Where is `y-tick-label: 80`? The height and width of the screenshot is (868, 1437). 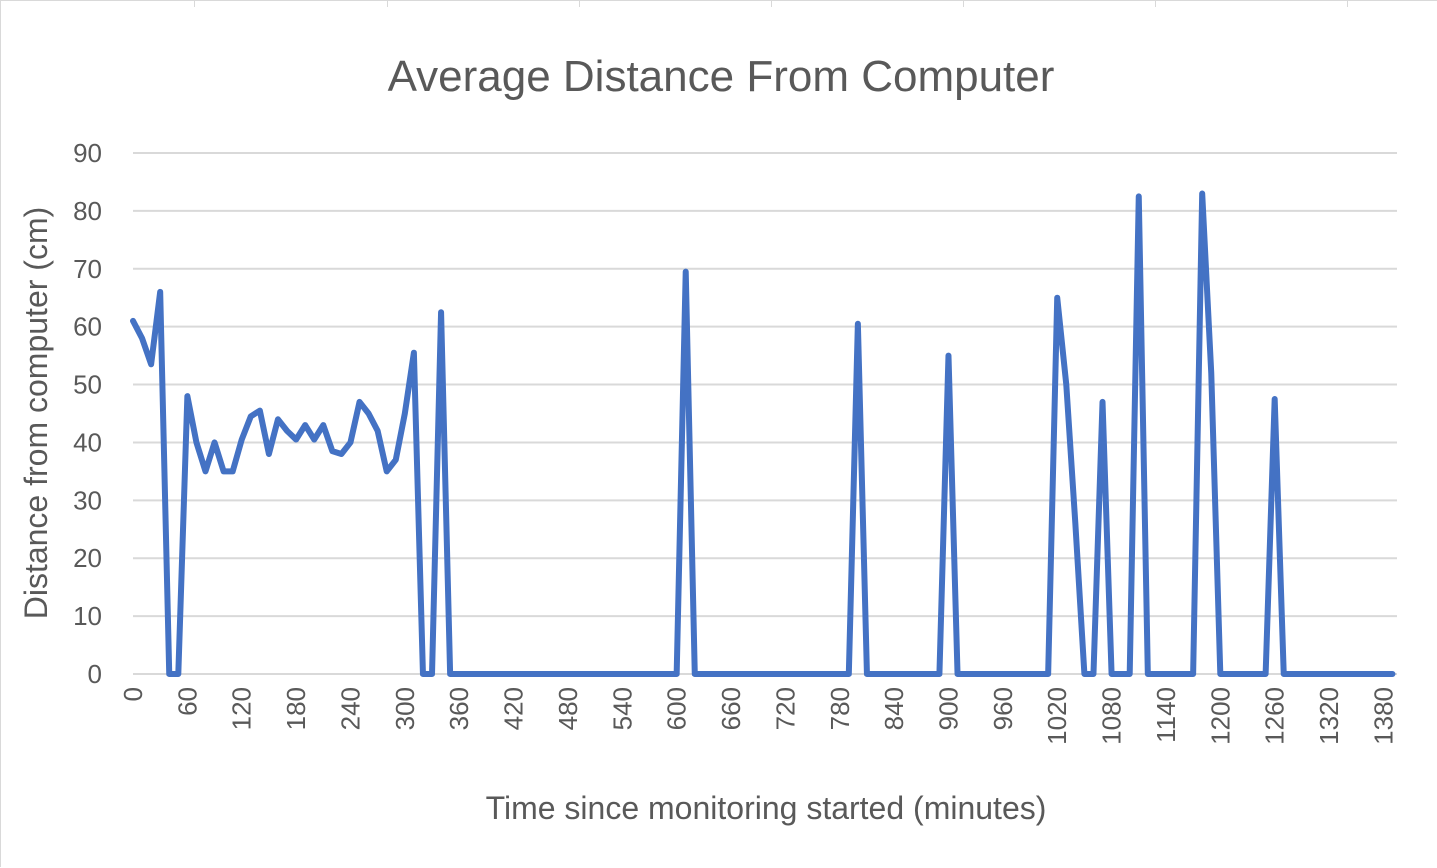 y-tick-label: 80 is located at coordinates (87, 211).